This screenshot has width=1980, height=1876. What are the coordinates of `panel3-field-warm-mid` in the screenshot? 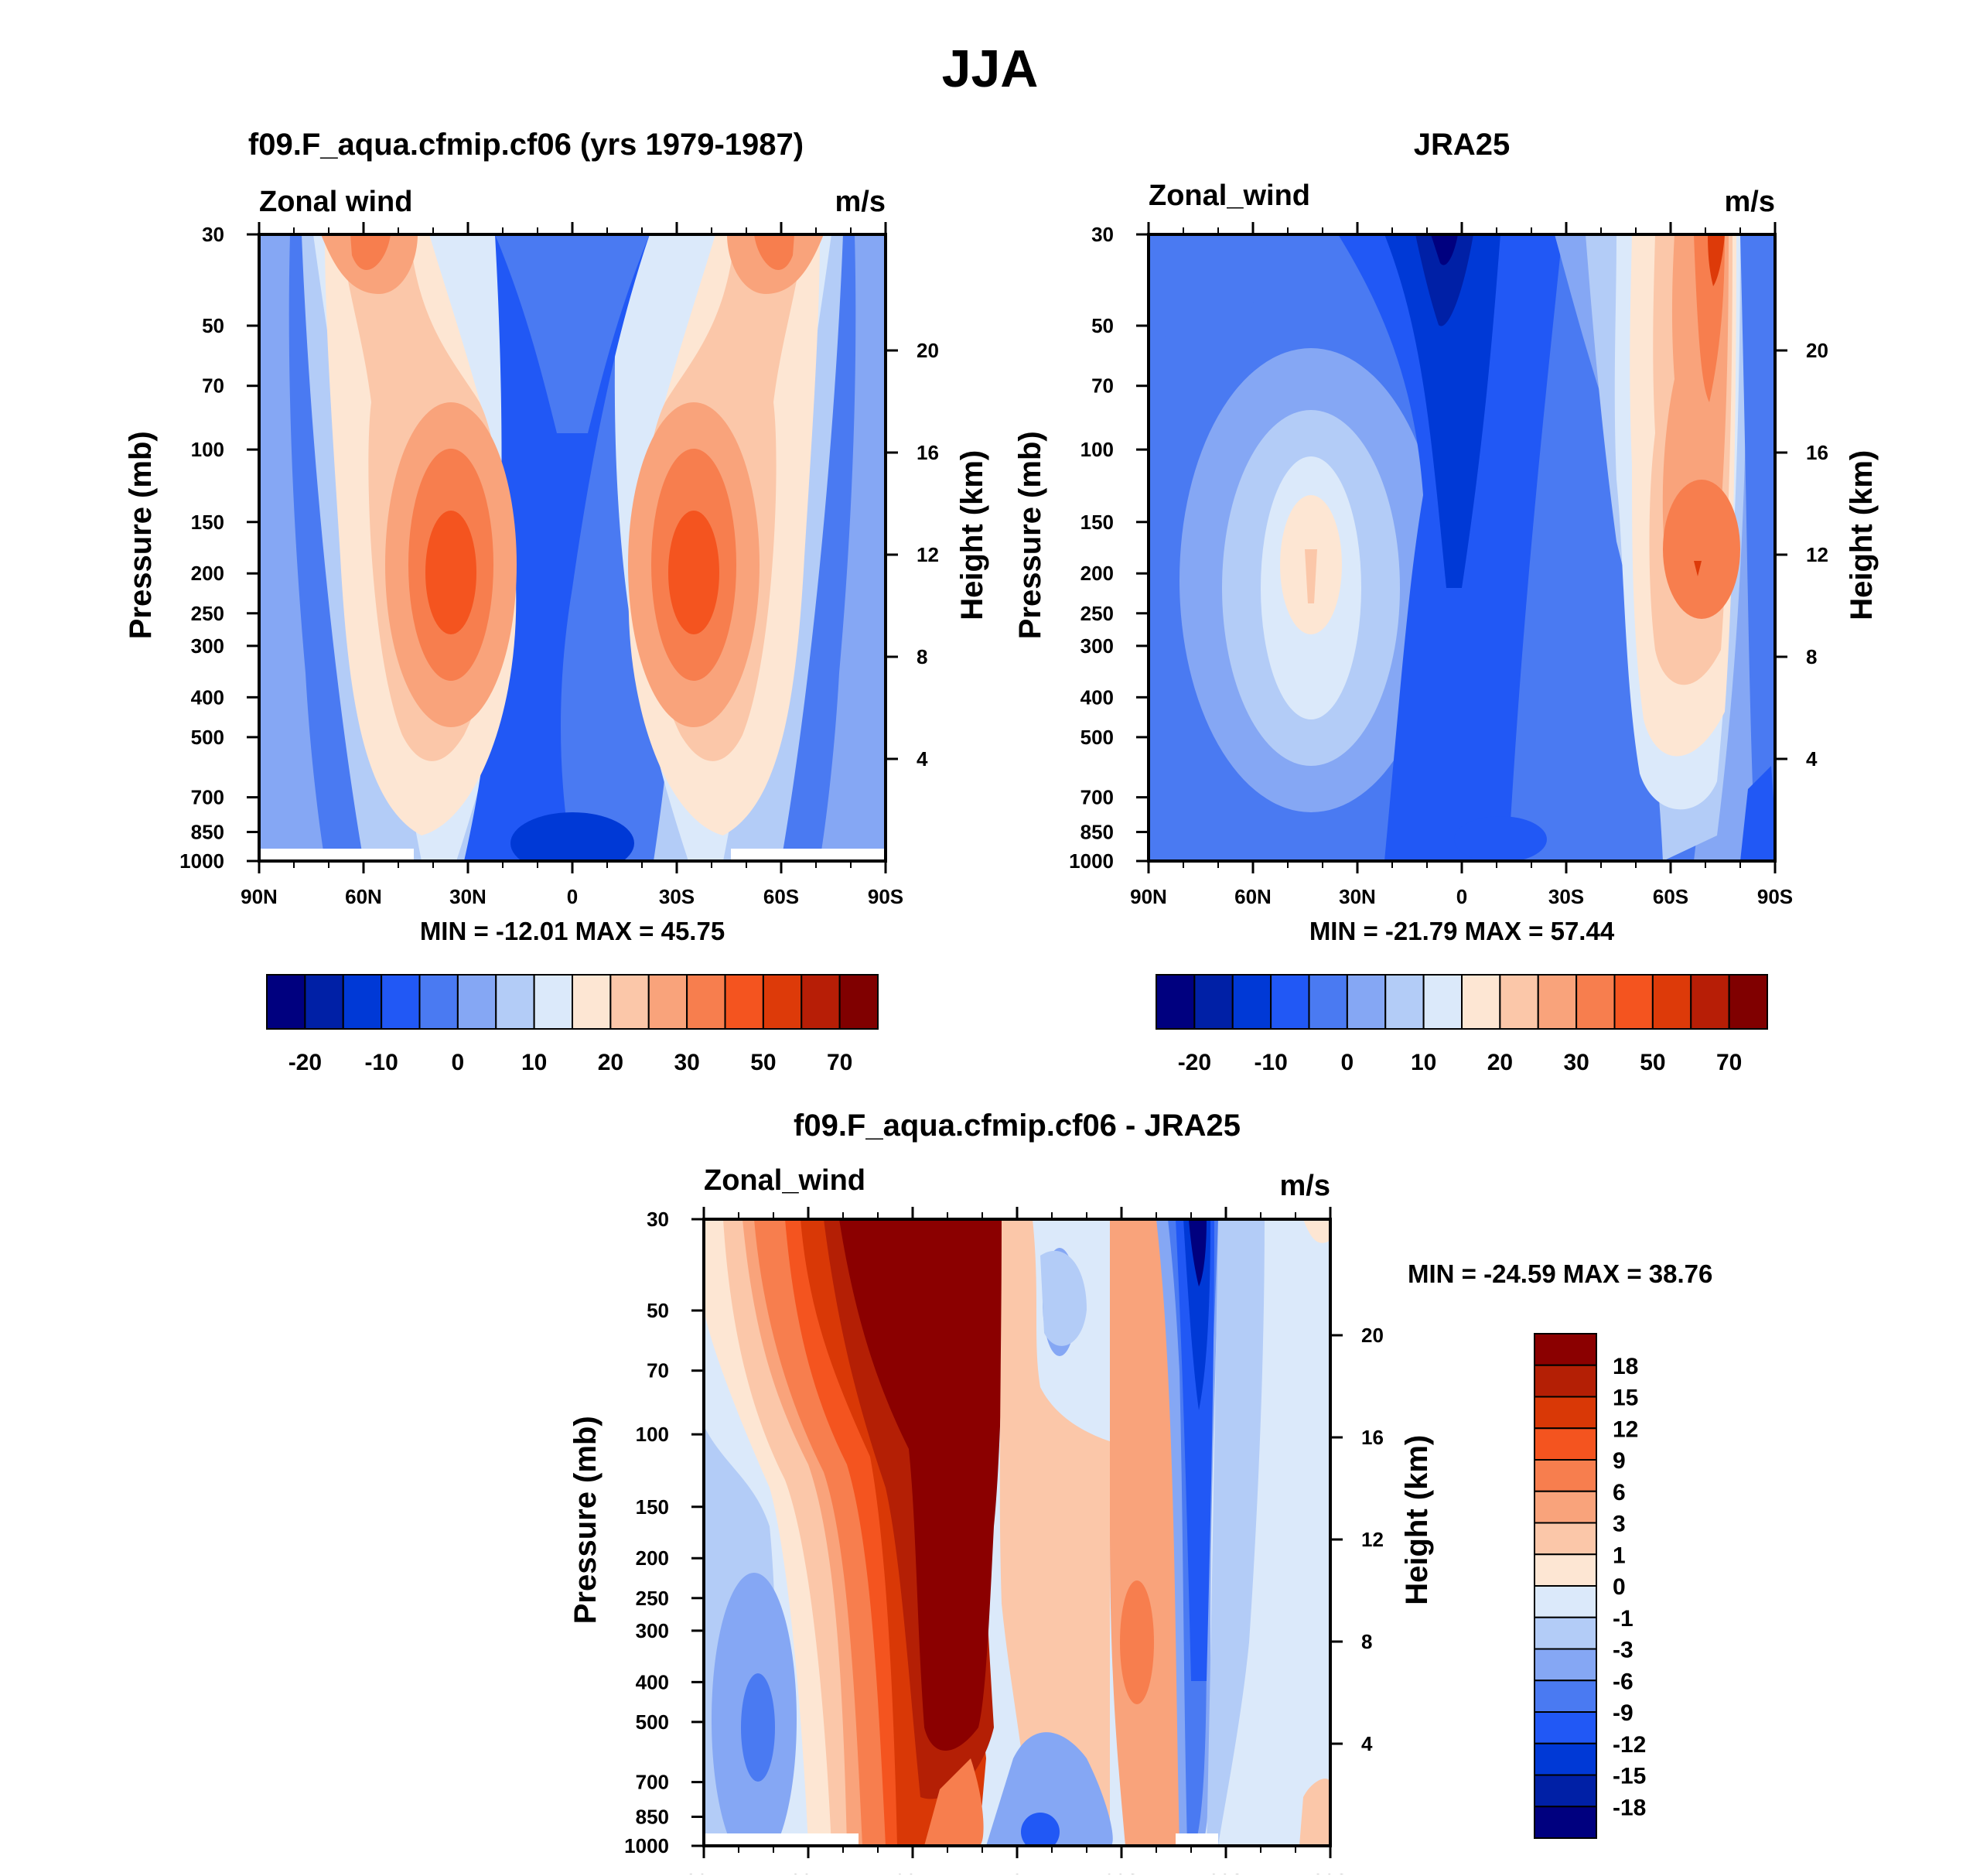 It's located at (792, 1532).